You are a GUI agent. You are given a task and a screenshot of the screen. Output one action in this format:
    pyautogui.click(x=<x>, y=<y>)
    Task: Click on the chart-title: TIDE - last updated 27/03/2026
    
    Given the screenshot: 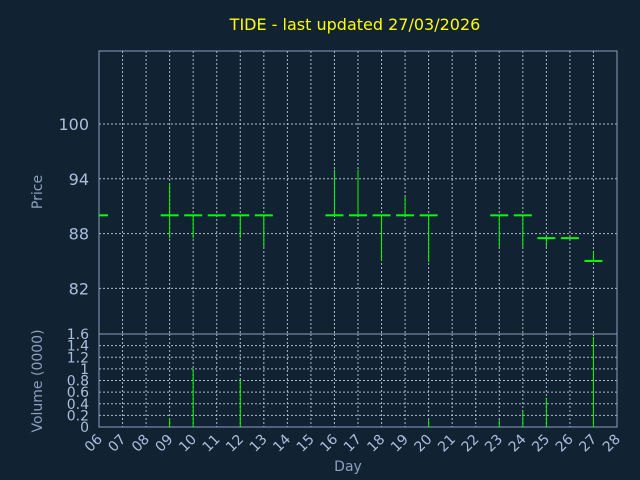 What is the action you would take?
    pyautogui.click(x=355, y=24)
    